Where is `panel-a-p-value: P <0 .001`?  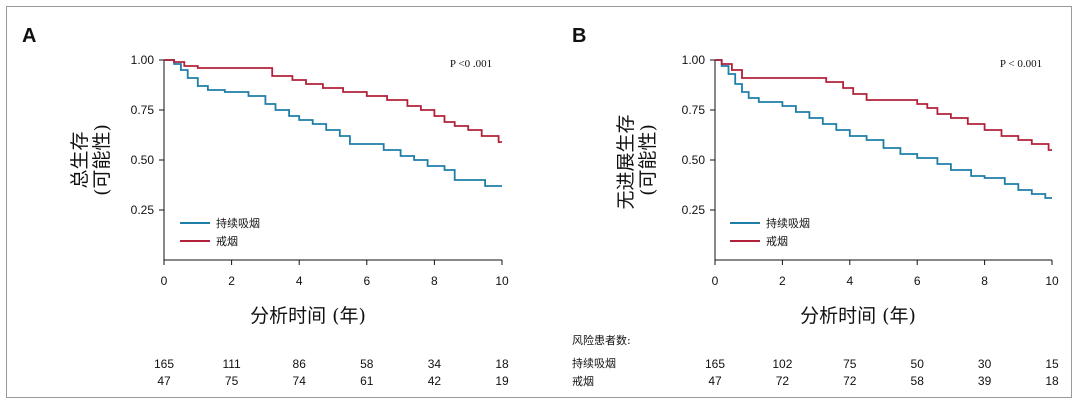 panel-a-p-value: P <0 .001 is located at coordinates (471, 64).